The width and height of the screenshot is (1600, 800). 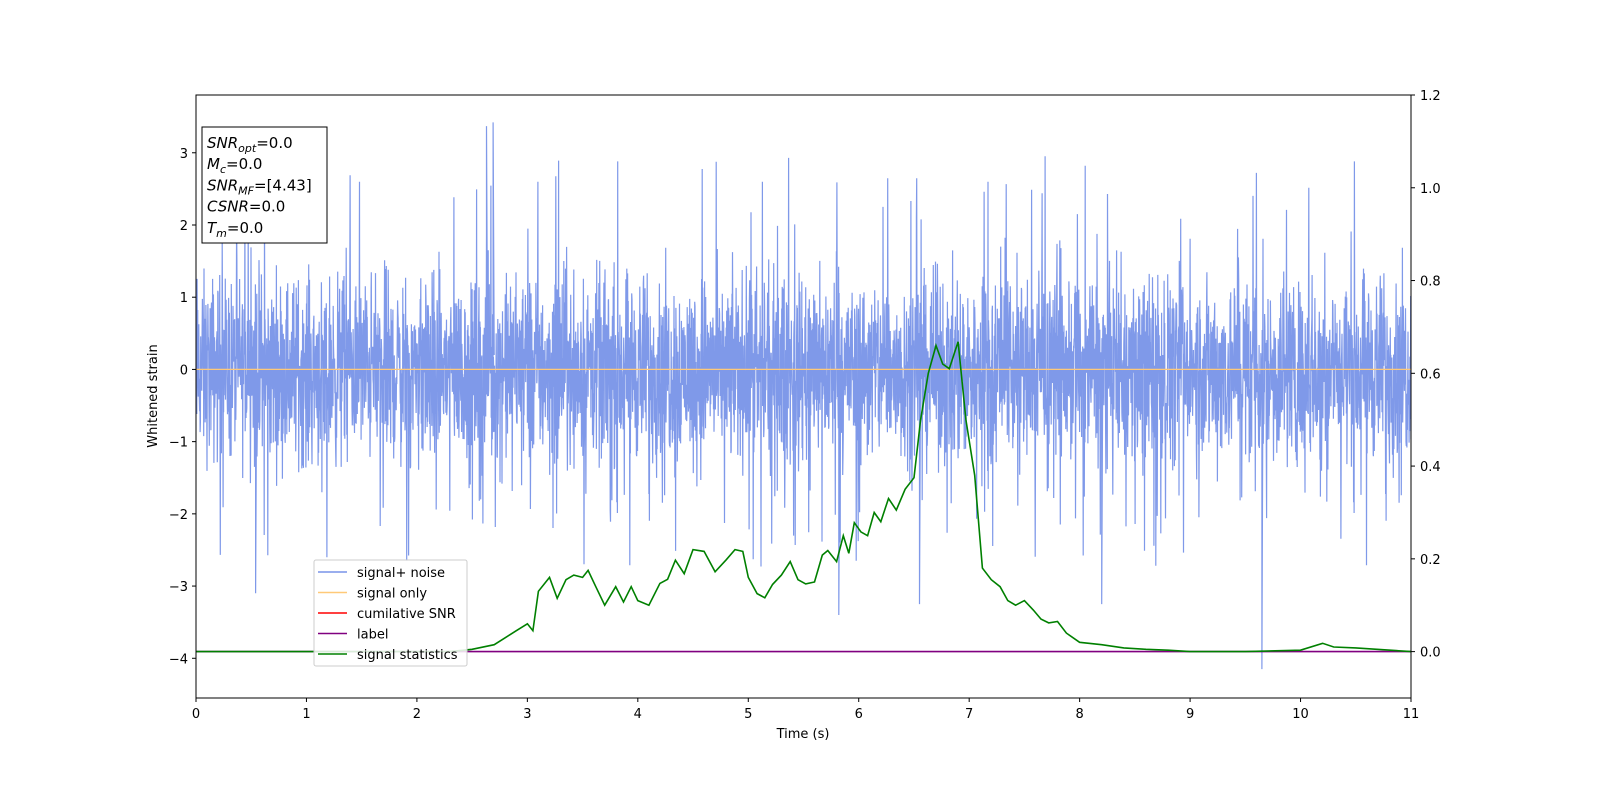 I want to click on y-axis-right: 0.0 0.2 0.4 0.6 0.8 1.0 1.2, so click(x=1426, y=375).